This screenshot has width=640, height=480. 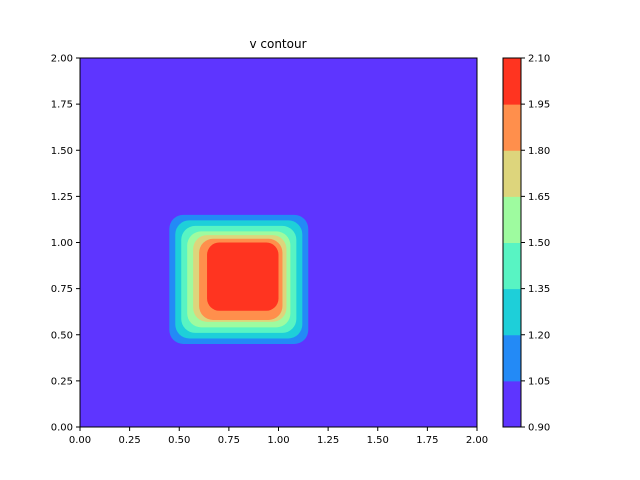 I want to click on x-axis: 0.00 0.25 0.50 0.75 1.00 1.25 1.50 1.75 2.00, so click(x=278, y=436).